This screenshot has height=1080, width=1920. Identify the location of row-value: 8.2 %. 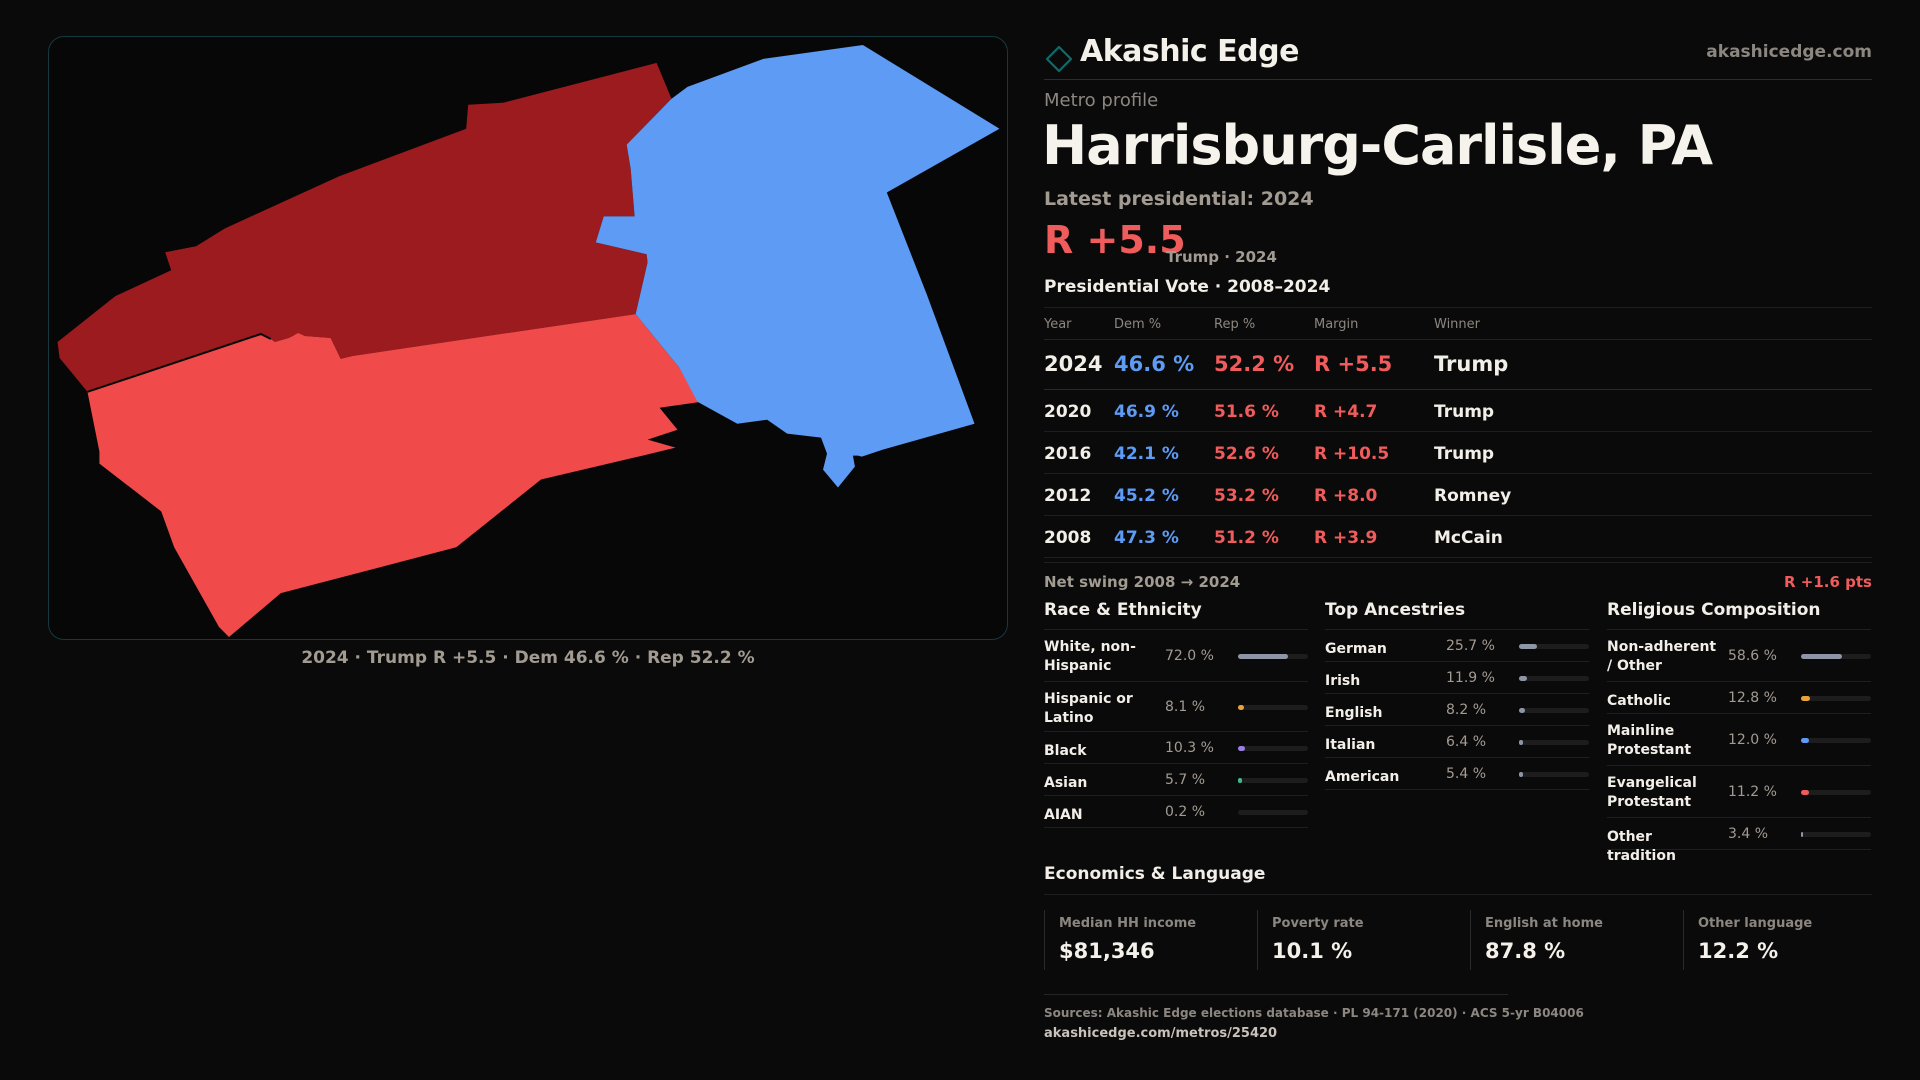
(1466, 710).